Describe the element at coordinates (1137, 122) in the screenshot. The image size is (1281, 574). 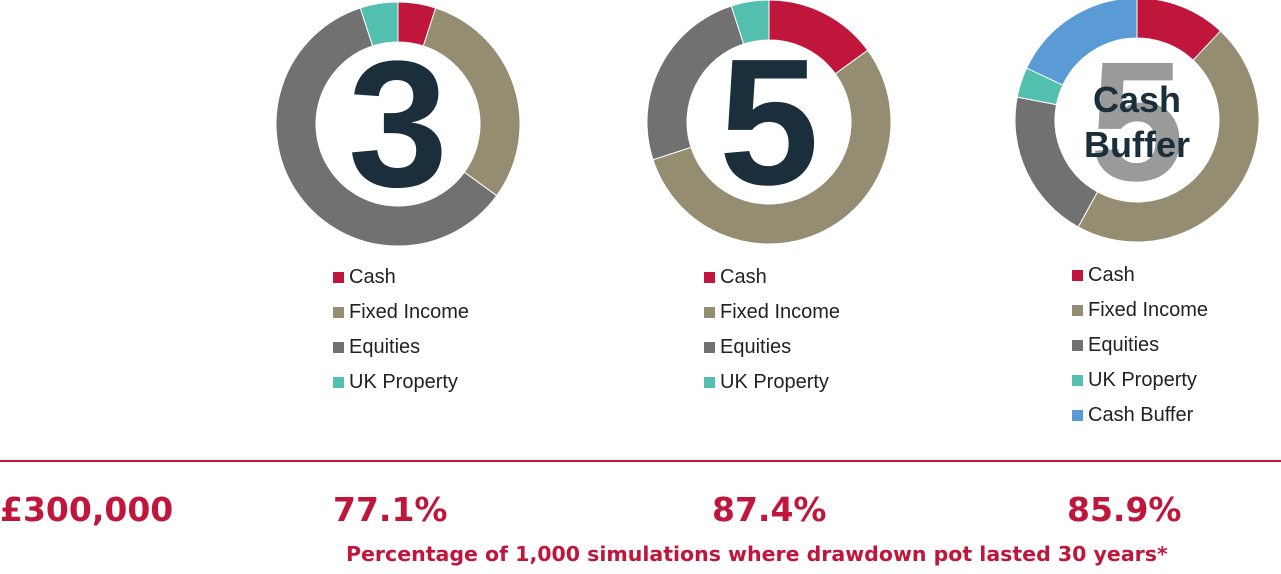
I see `donut-3-center-numeral: 5` at that location.